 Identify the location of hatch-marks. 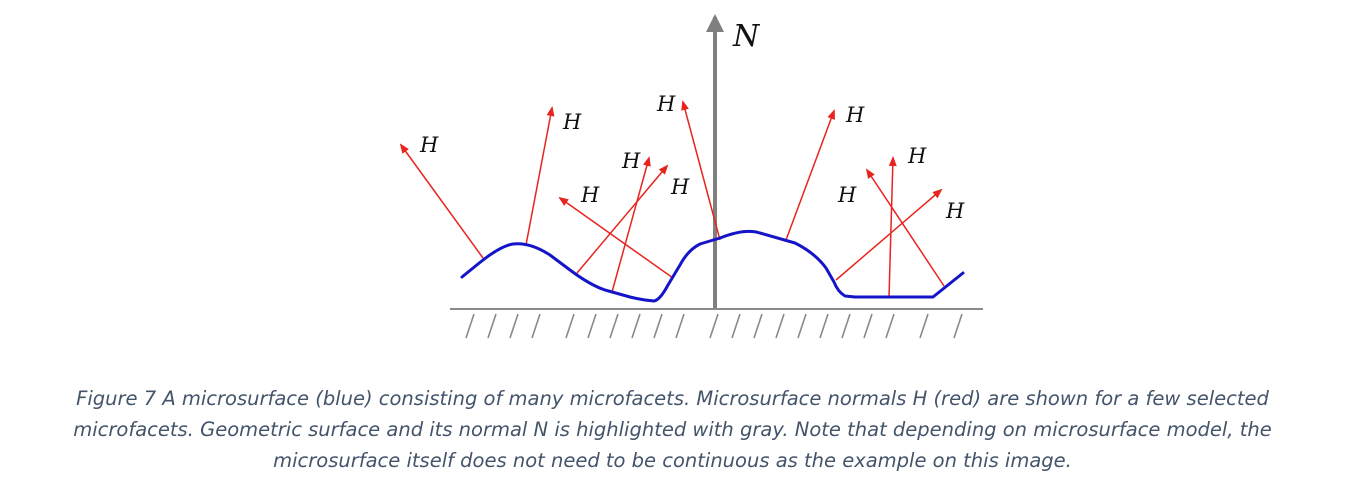
(714, 326).